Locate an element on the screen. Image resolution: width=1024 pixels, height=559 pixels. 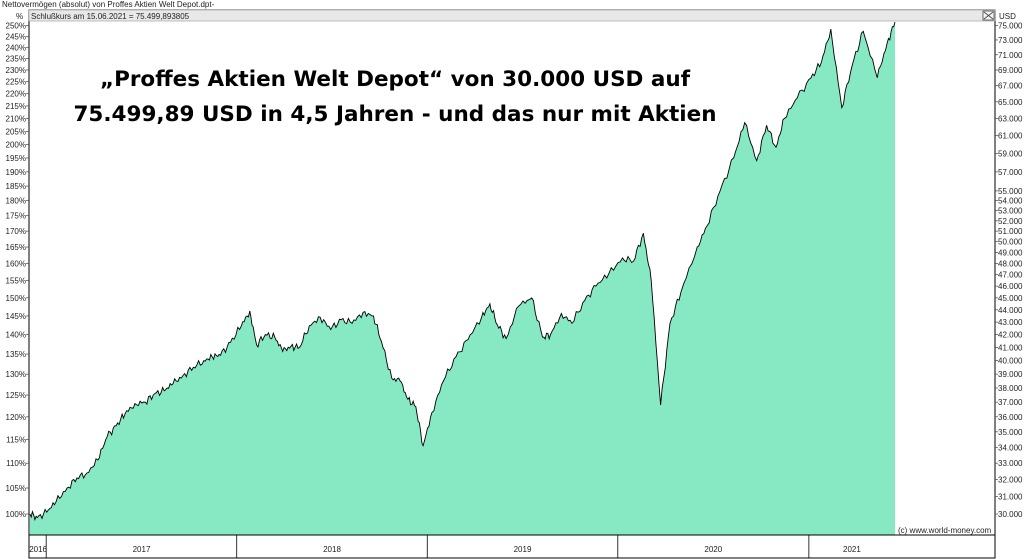
x-axis-band is located at coordinates (512, 546).